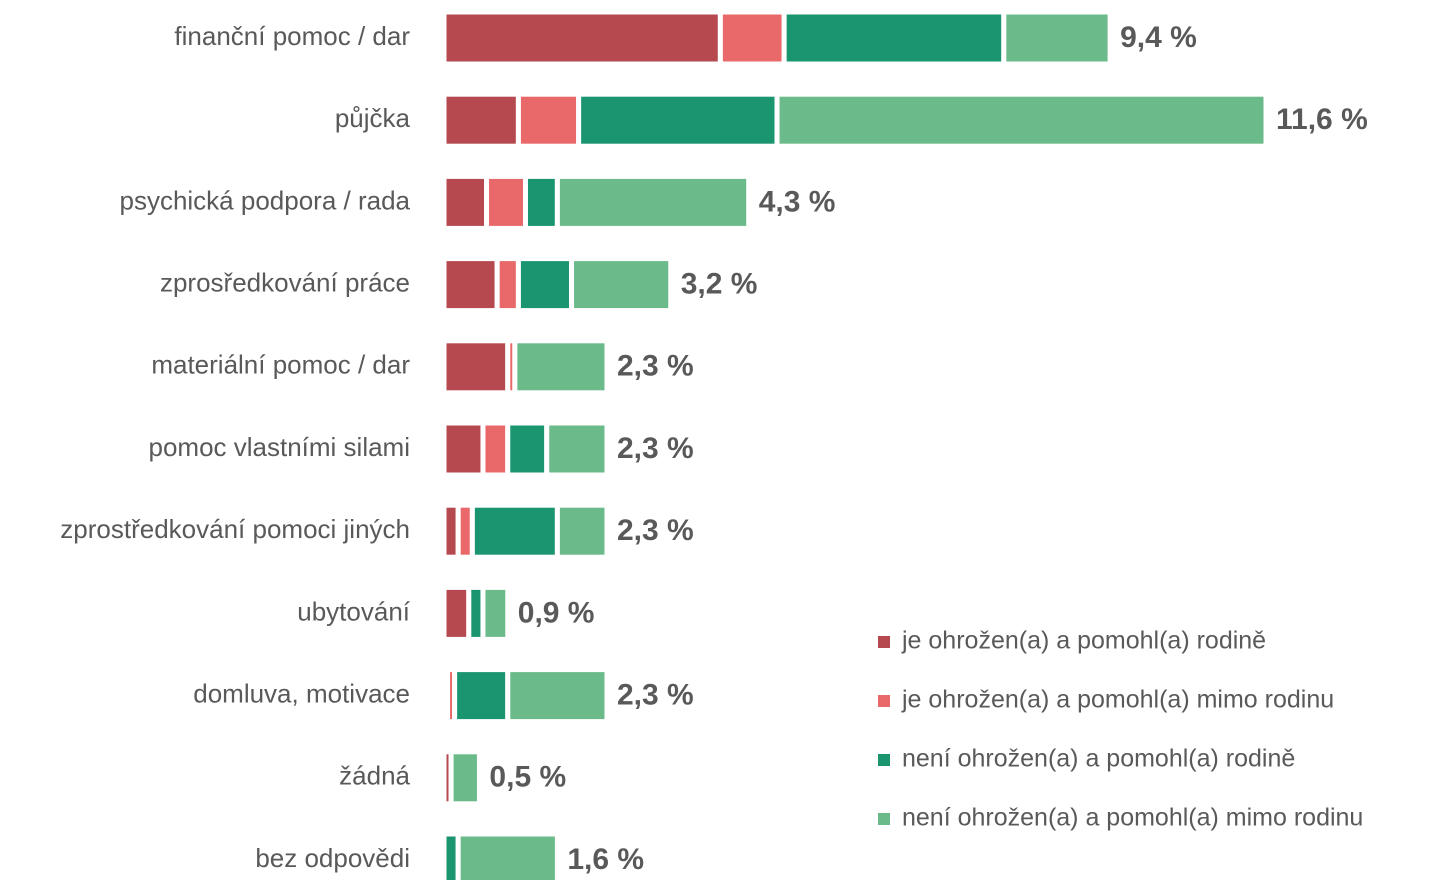 The image size is (1450, 880). What do you see at coordinates (374, 776) in the screenshot?
I see `category-label: žádná` at bounding box center [374, 776].